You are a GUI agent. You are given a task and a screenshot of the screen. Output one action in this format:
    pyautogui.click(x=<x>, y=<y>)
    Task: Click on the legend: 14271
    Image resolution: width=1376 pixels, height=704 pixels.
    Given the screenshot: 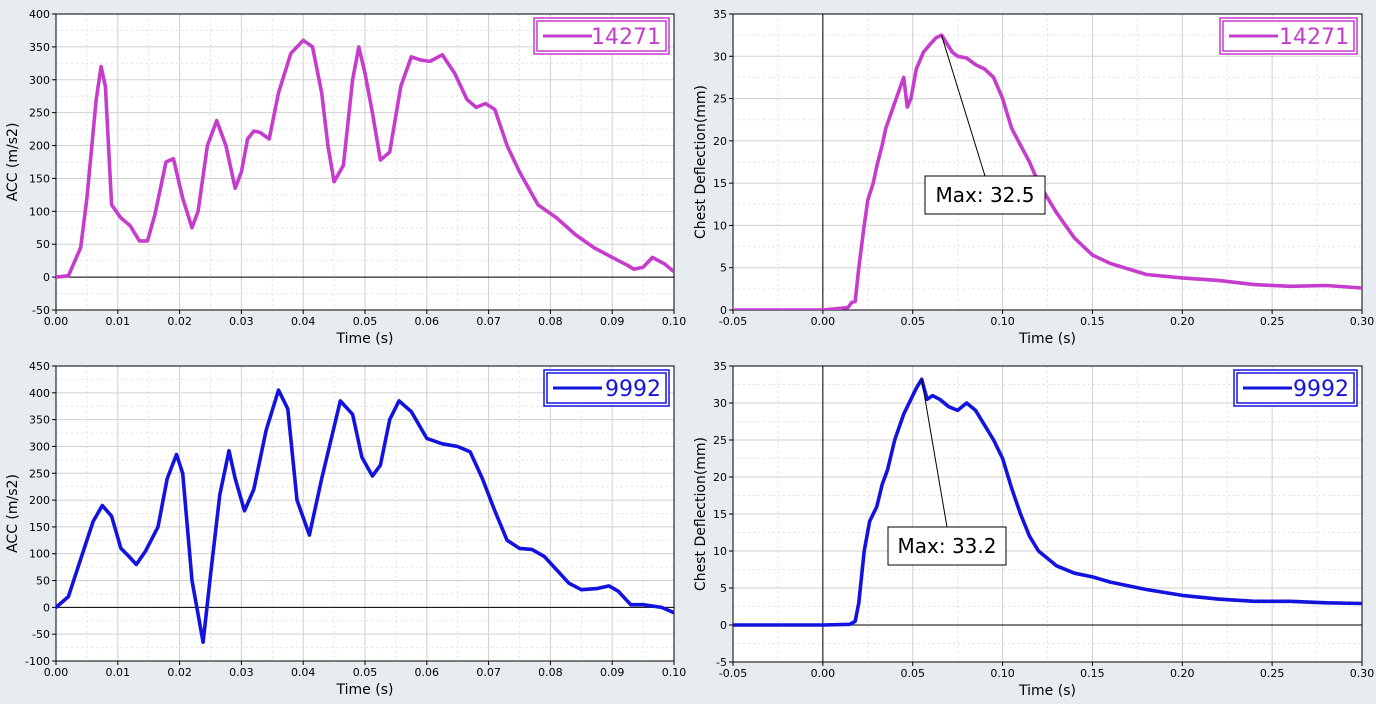 What is the action you would take?
    pyautogui.click(x=1288, y=36)
    